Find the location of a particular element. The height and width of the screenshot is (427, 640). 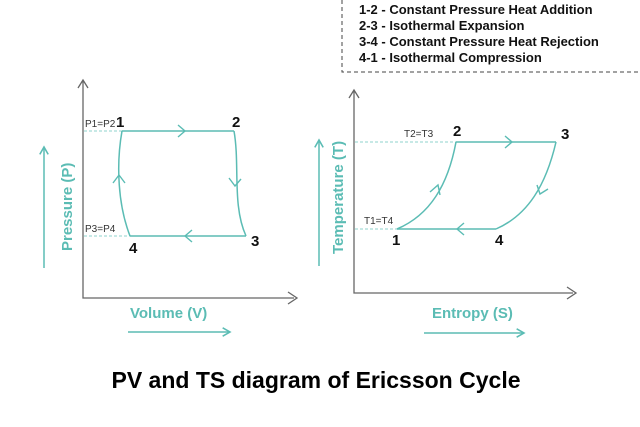

legend-item-4-1: 4-1 - Isothermal Compression is located at coordinates (450, 57).